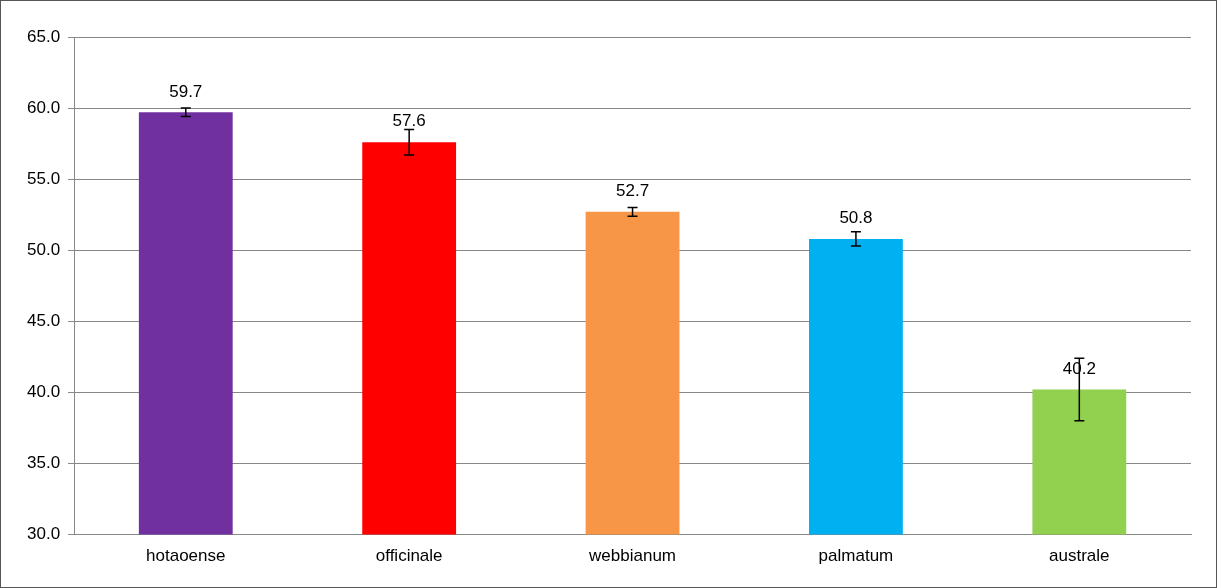 Image resolution: width=1217 pixels, height=588 pixels. I want to click on data-label: 52.7, so click(633, 191).